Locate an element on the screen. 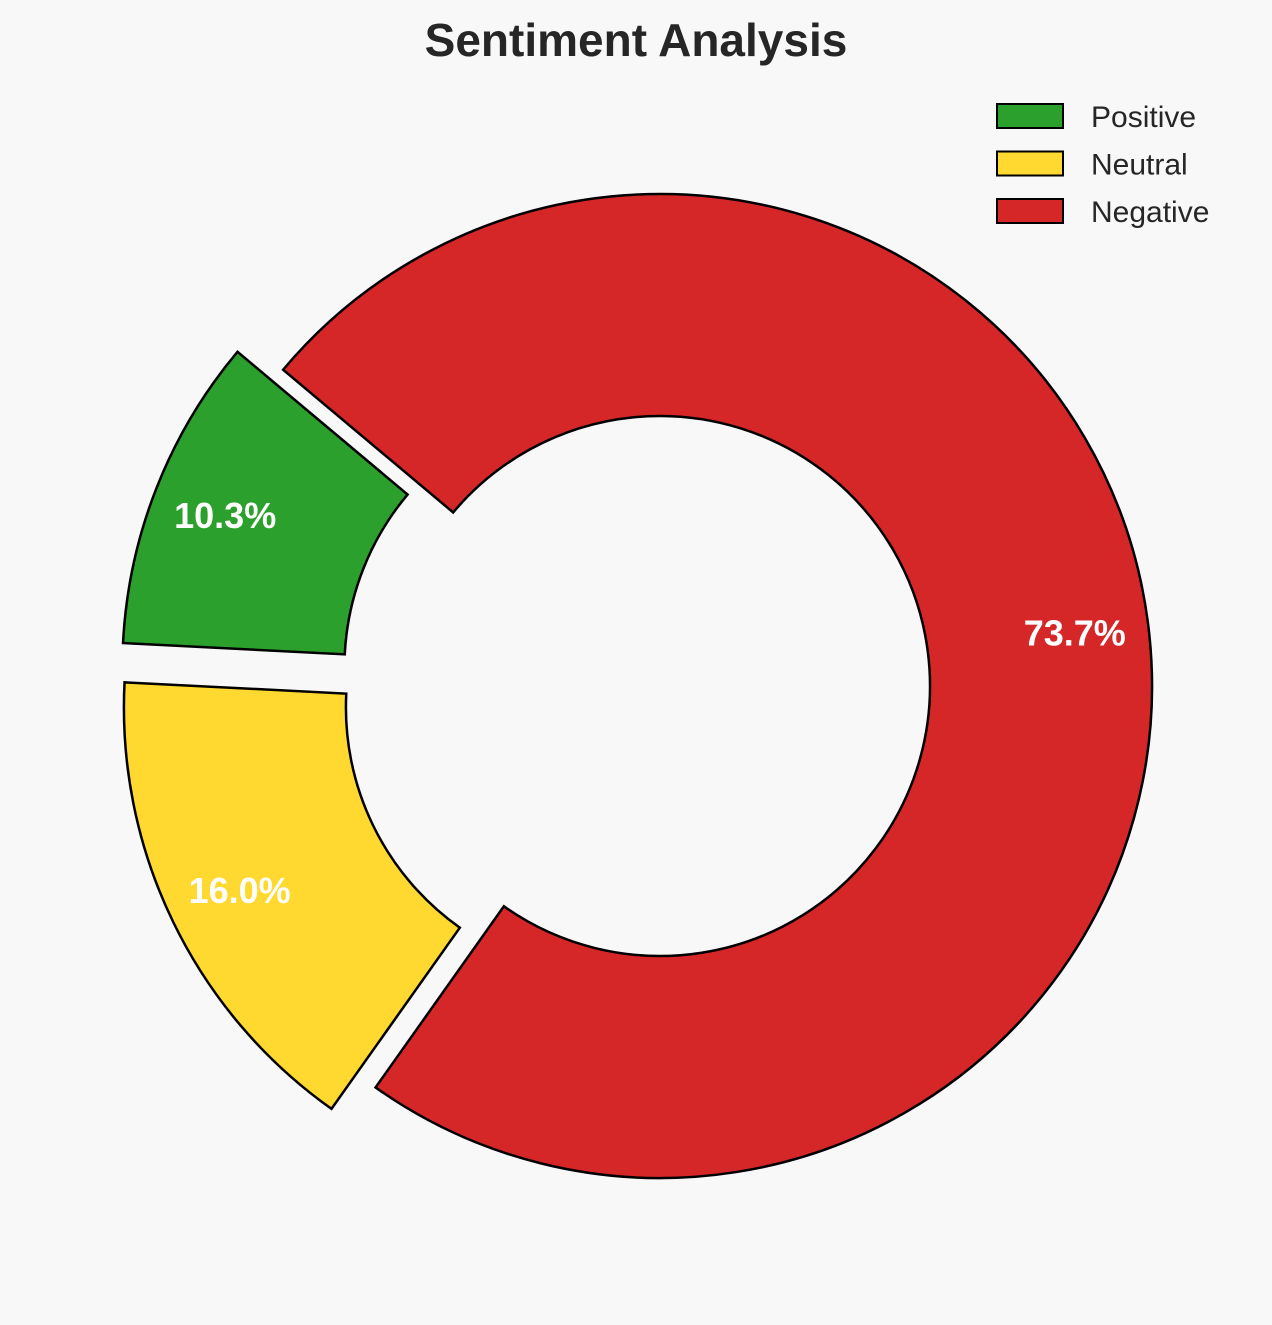 The width and height of the screenshot is (1272, 1325). legend-swatch-neutral is located at coordinates (1030, 163).